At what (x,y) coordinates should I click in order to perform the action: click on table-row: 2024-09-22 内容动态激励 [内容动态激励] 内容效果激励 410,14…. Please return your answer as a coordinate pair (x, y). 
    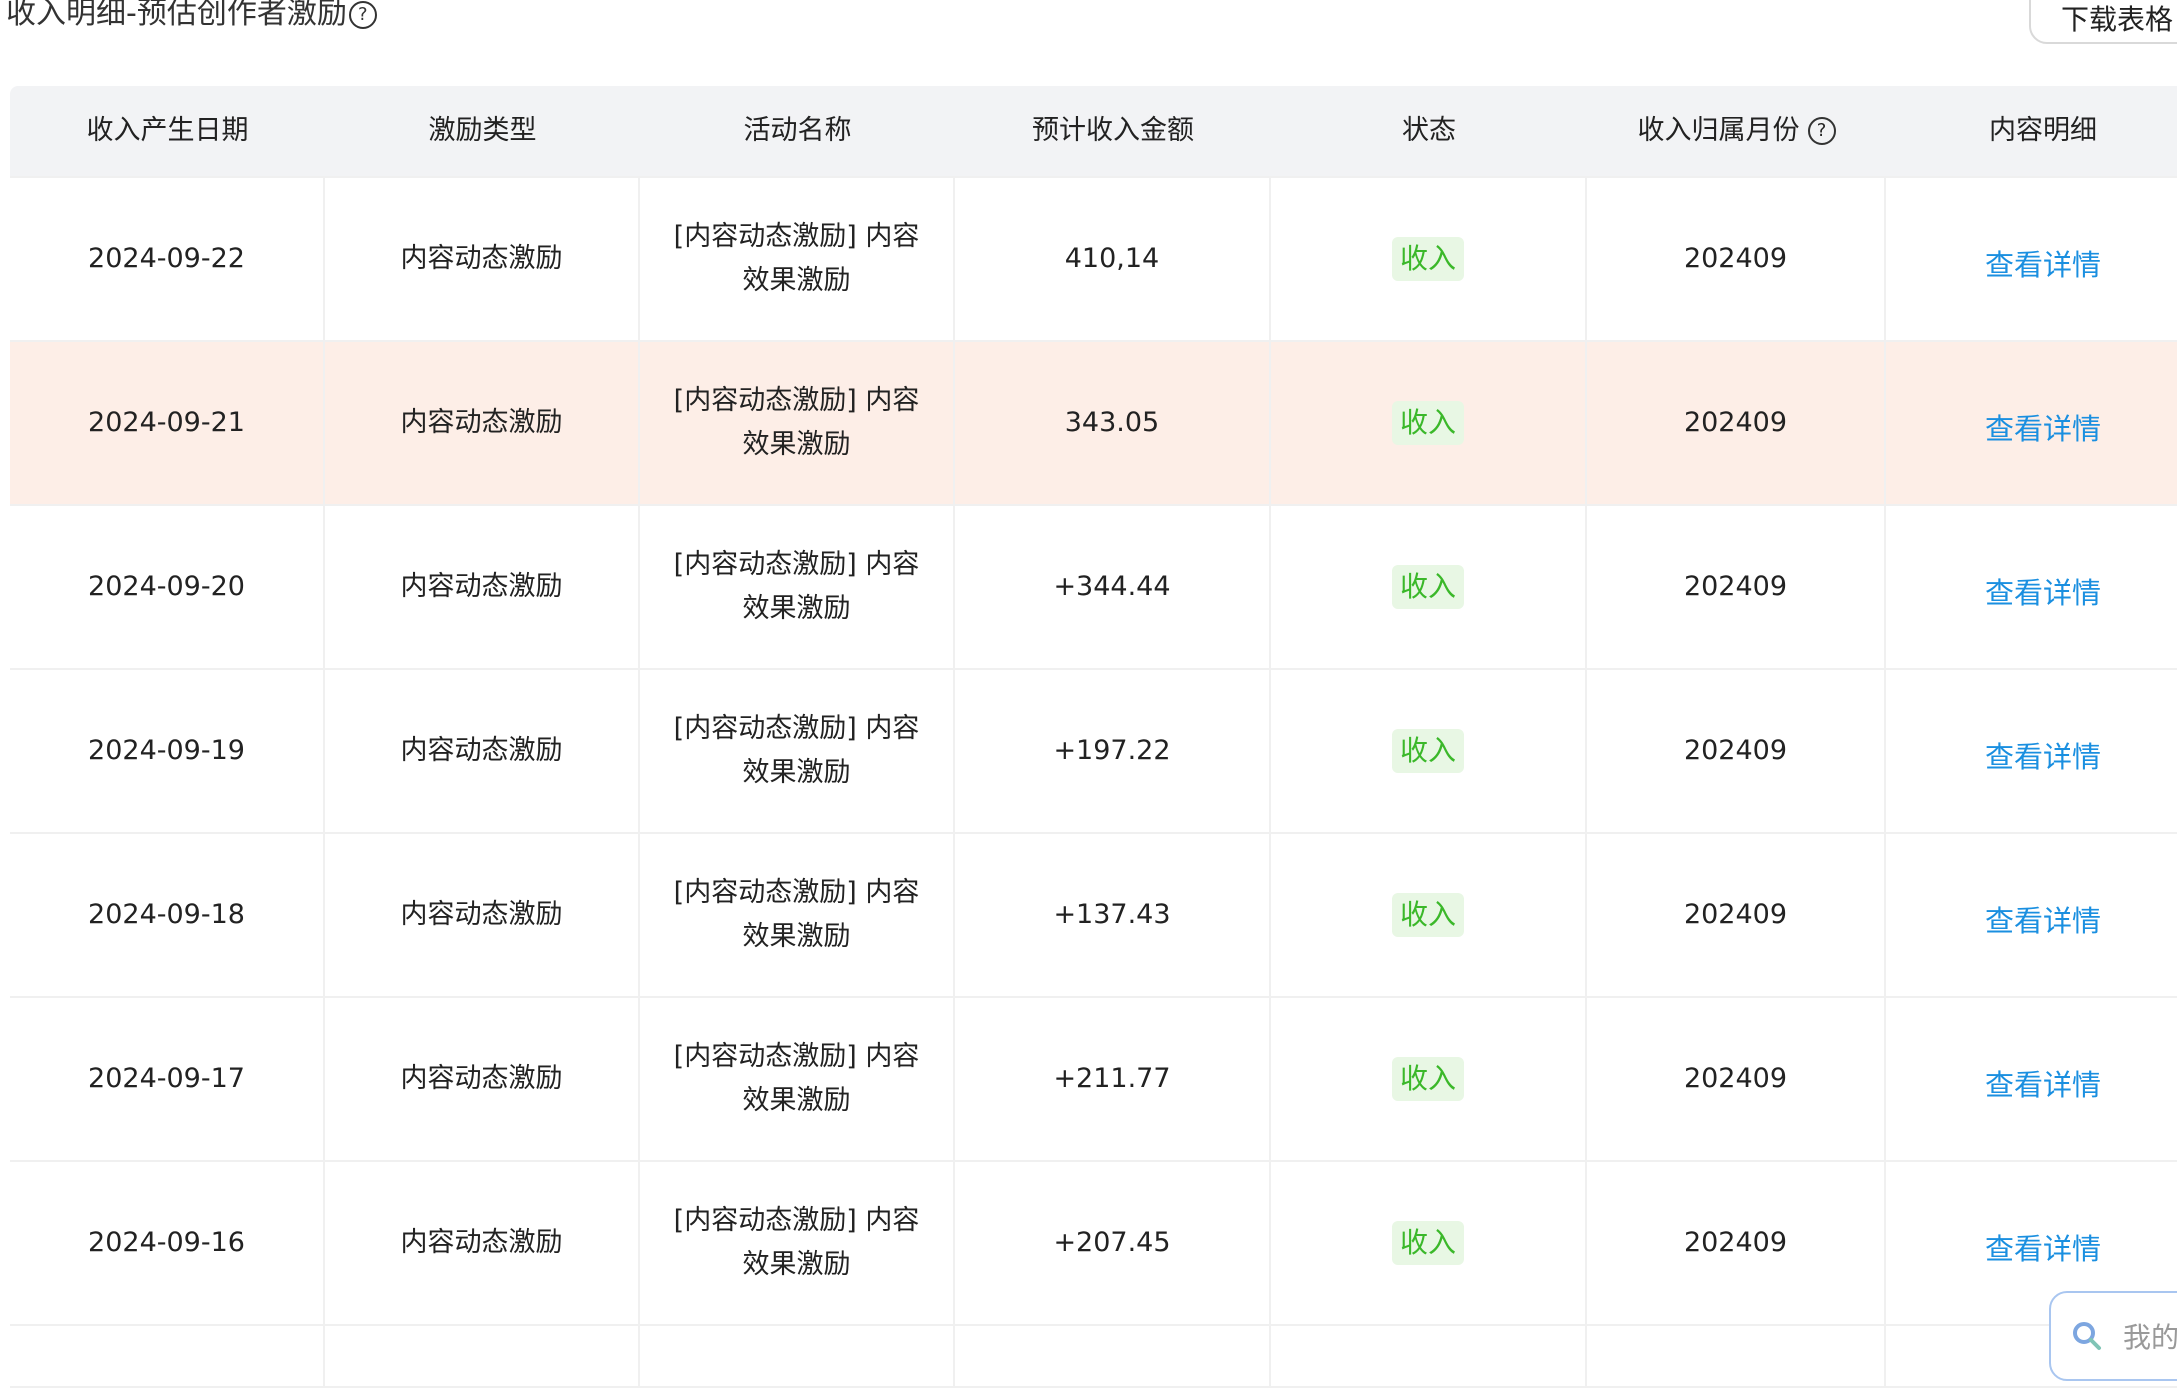
    Looking at the image, I should click on (1093, 260).